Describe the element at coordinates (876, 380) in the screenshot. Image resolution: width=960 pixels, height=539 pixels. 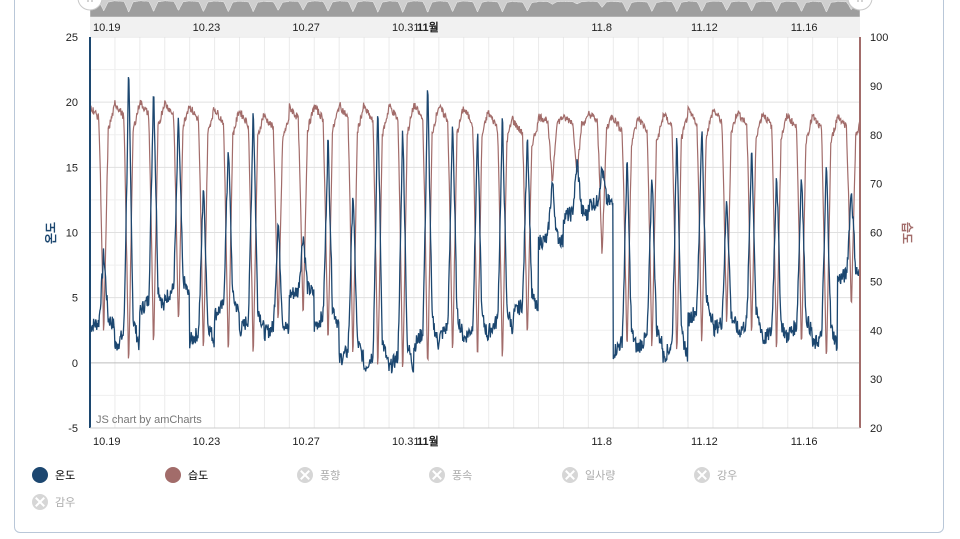
I see `y-axis-right-tick: 30` at that location.